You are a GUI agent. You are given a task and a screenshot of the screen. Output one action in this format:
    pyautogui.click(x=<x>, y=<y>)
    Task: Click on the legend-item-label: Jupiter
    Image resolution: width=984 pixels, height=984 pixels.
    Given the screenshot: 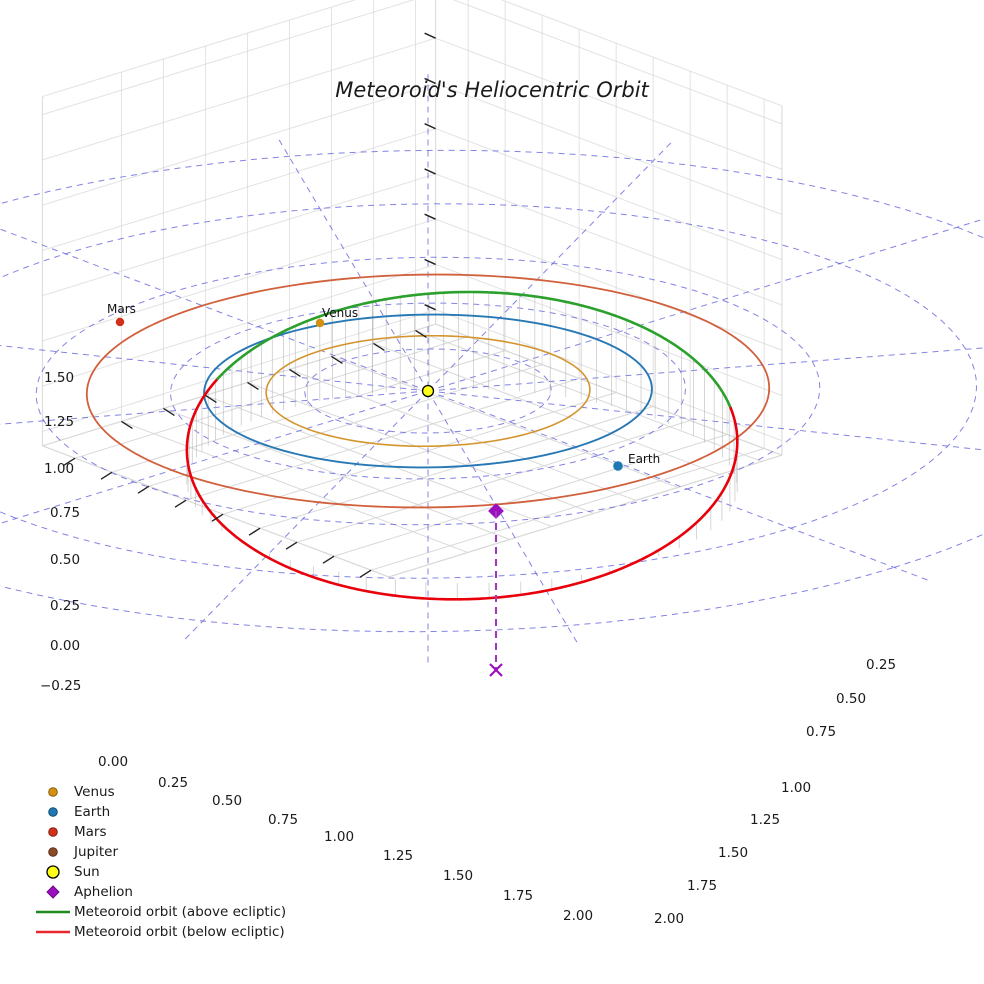 What is the action you would take?
    pyautogui.click(x=96, y=852)
    